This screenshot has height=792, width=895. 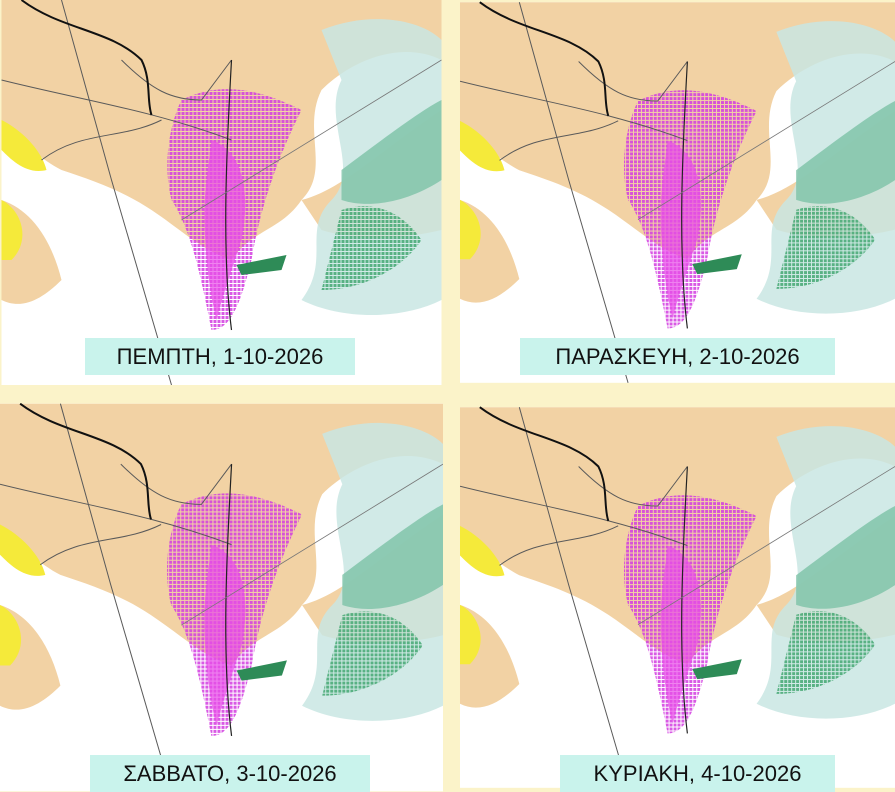 What do you see at coordinates (697, 773) in the screenshot?
I see `date-label: ΚΥΡΙΑΚΗ, 4-10-2026` at bounding box center [697, 773].